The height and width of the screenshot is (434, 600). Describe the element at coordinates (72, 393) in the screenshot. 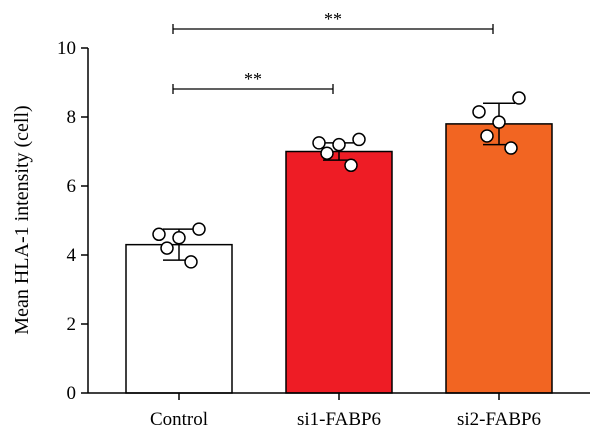

I see `y-tick-label: 0` at that location.